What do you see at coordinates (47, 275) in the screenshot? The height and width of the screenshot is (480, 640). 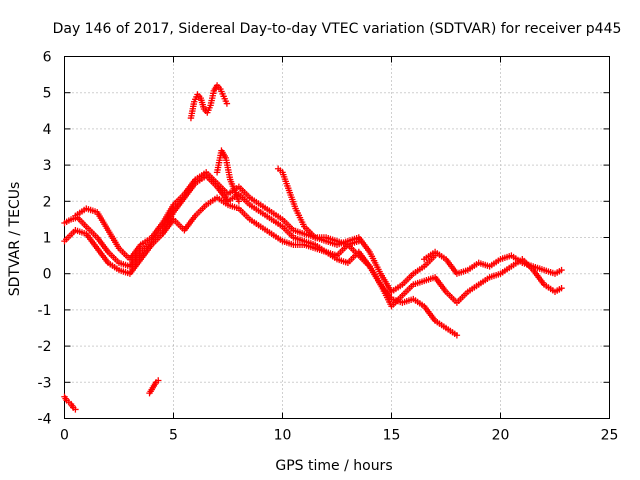 I see `y-tick-label: 0` at bounding box center [47, 275].